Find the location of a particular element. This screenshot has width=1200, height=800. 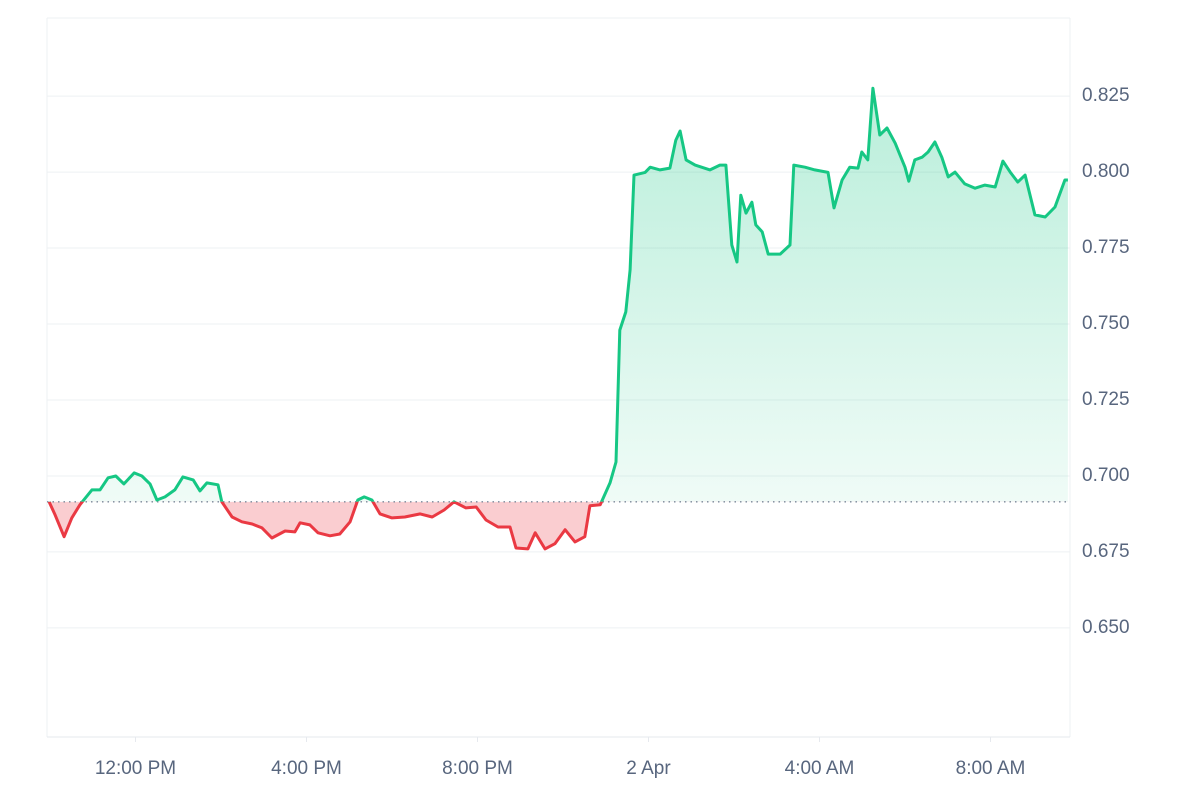

y-tick-label: 0.700 is located at coordinates (1106, 475).